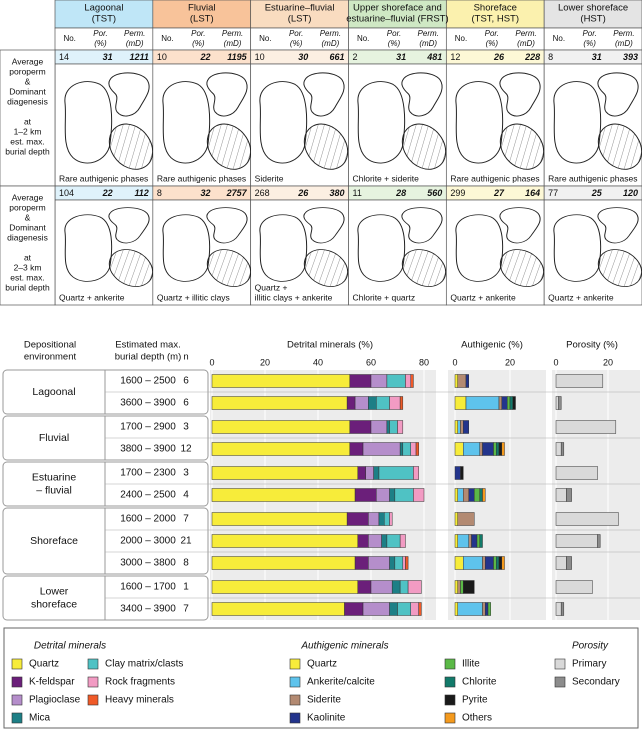 The height and width of the screenshot is (733, 642). I want to click on n-label: 12, so click(186, 449).